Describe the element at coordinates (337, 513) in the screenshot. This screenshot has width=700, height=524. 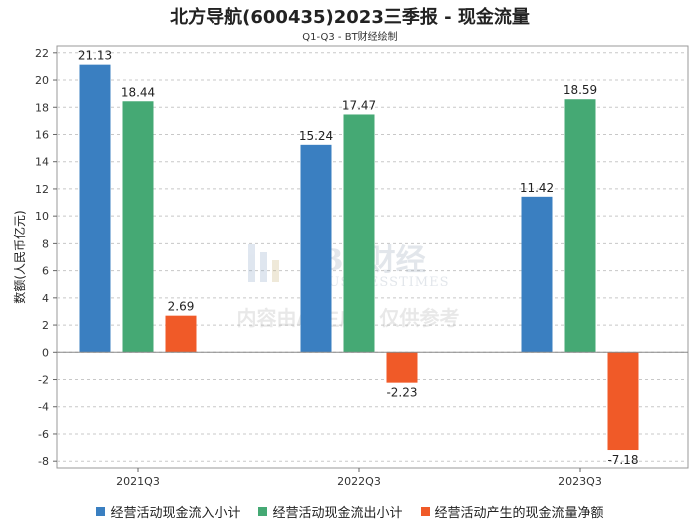
I see `legend-label: 经营活动现金流出小计` at that location.